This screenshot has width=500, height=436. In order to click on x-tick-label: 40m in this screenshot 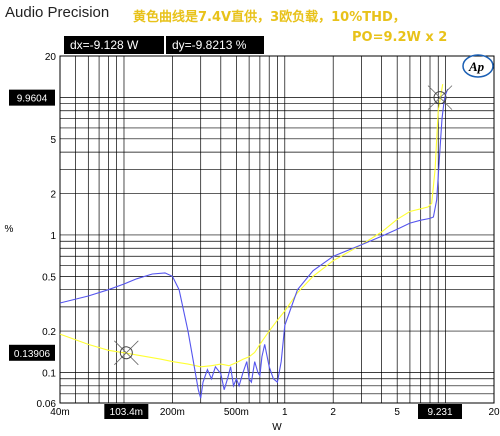, I will do `click(59, 412)`.